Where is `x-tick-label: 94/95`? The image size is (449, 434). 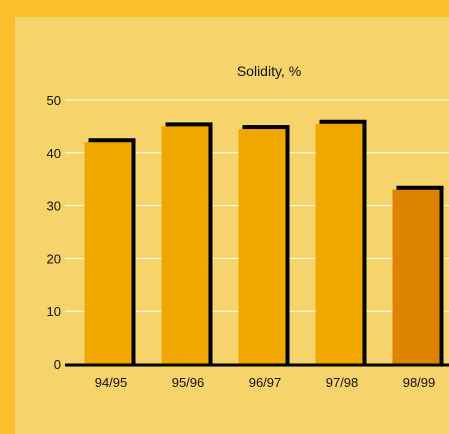
x-tick-label: 94/95 is located at coordinates (111, 382).